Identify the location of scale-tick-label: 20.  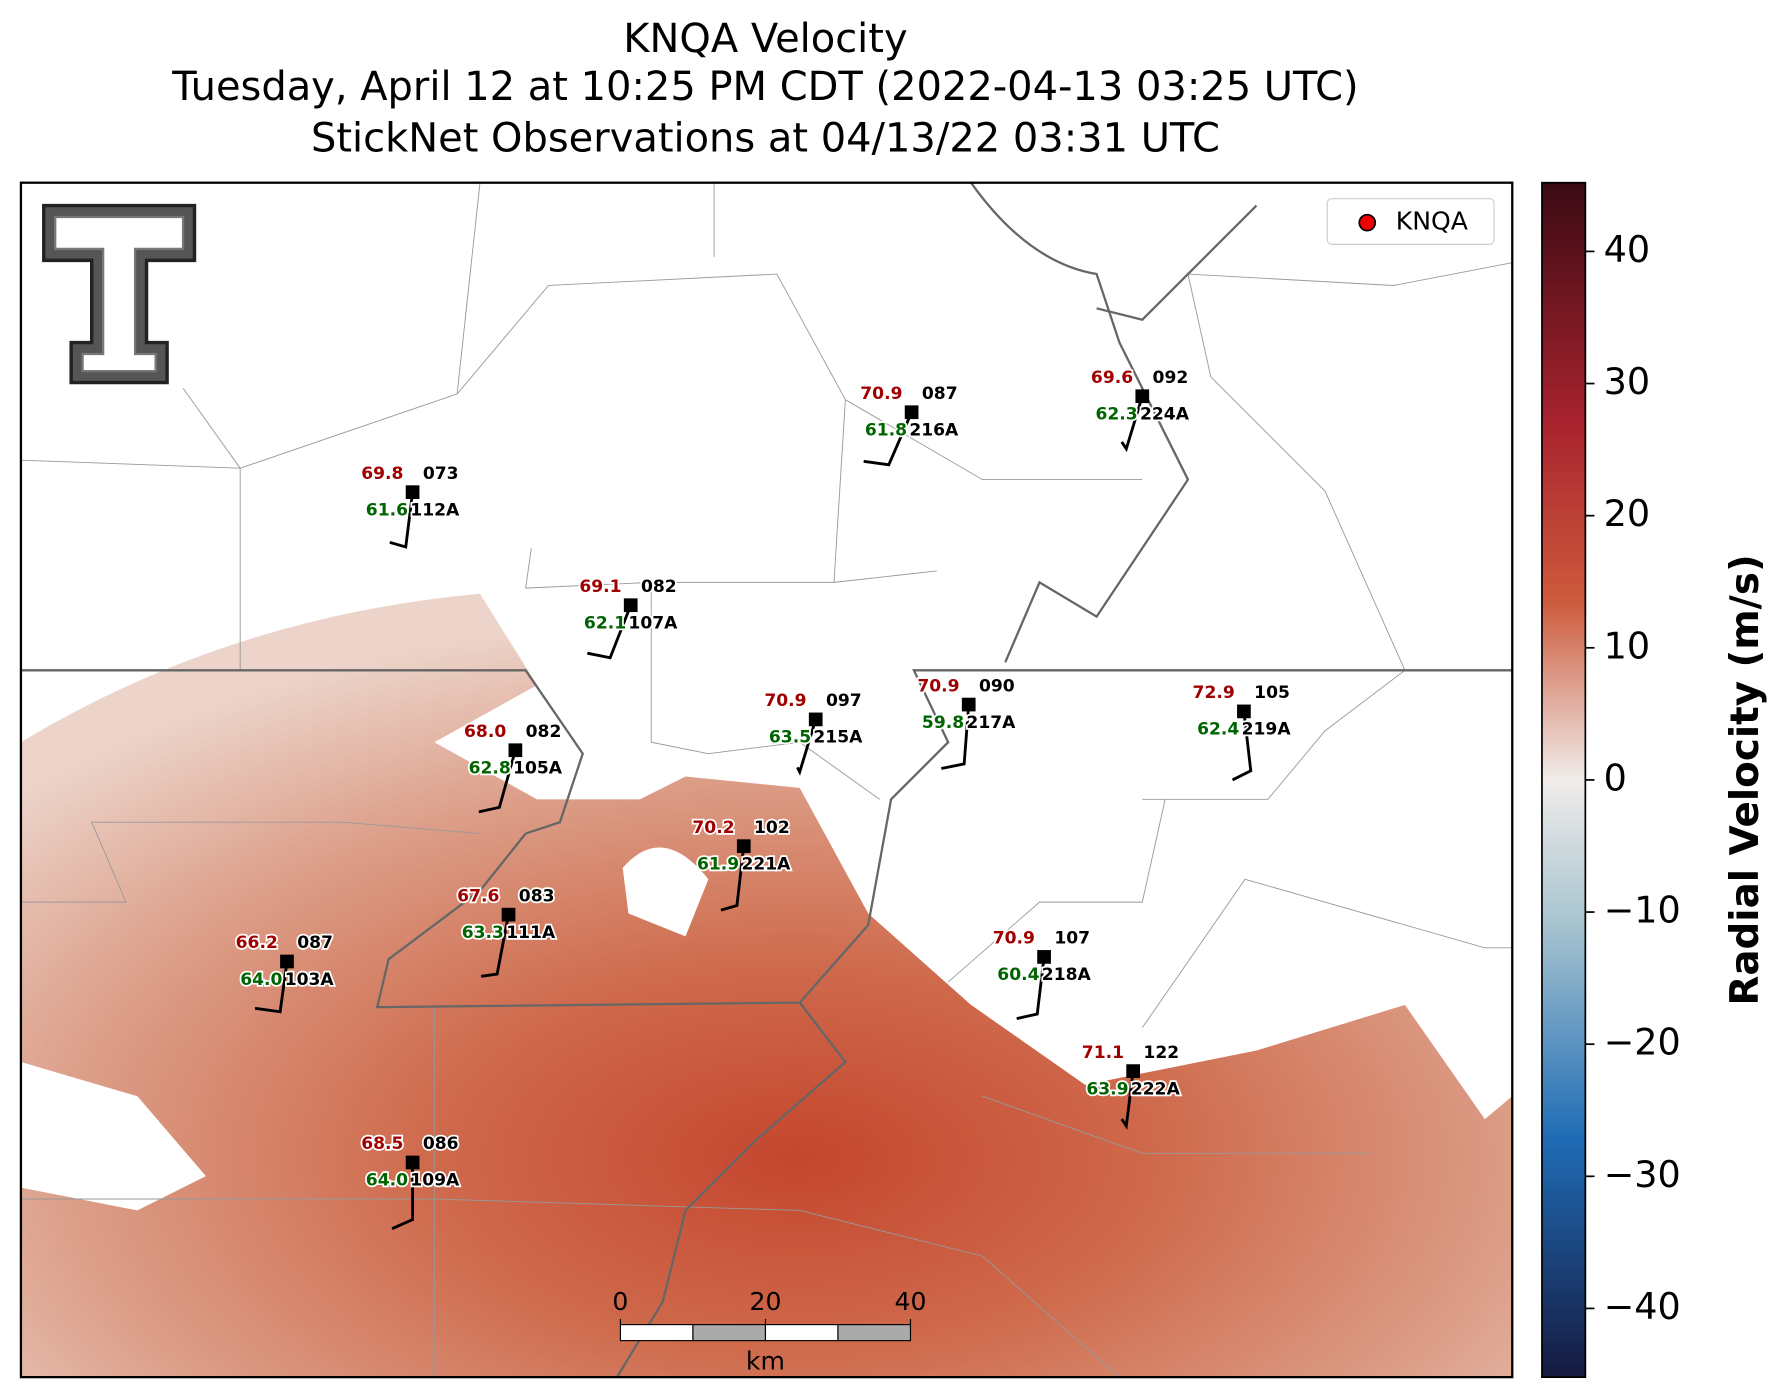
(765, 1301).